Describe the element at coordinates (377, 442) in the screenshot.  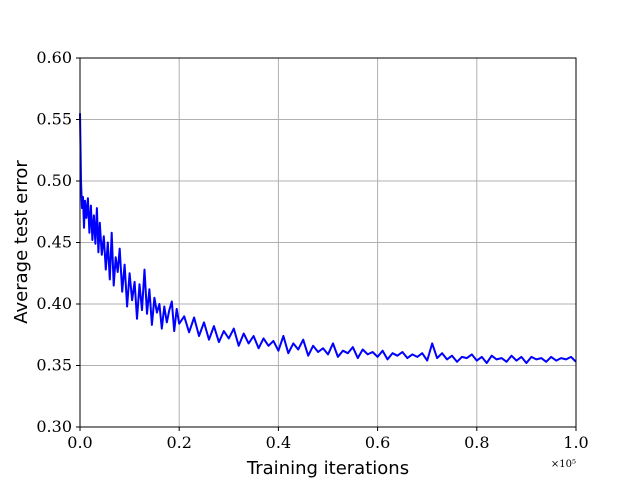
I see `x-tick-label: 0.6` at that location.